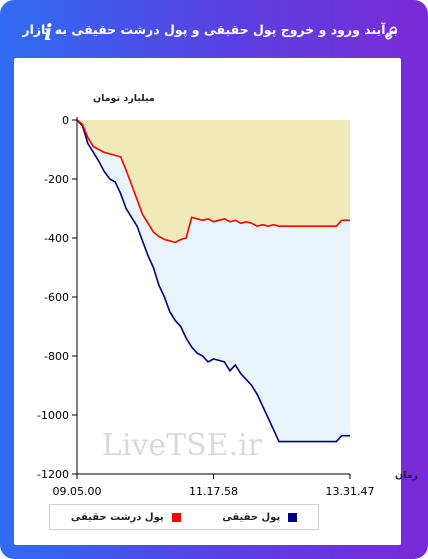 This screenshot has width=428, height=559. What do you see at coordinates (48, 33) in the screenshot?
I see `info-icon: i` at bounding box center [48, 33].